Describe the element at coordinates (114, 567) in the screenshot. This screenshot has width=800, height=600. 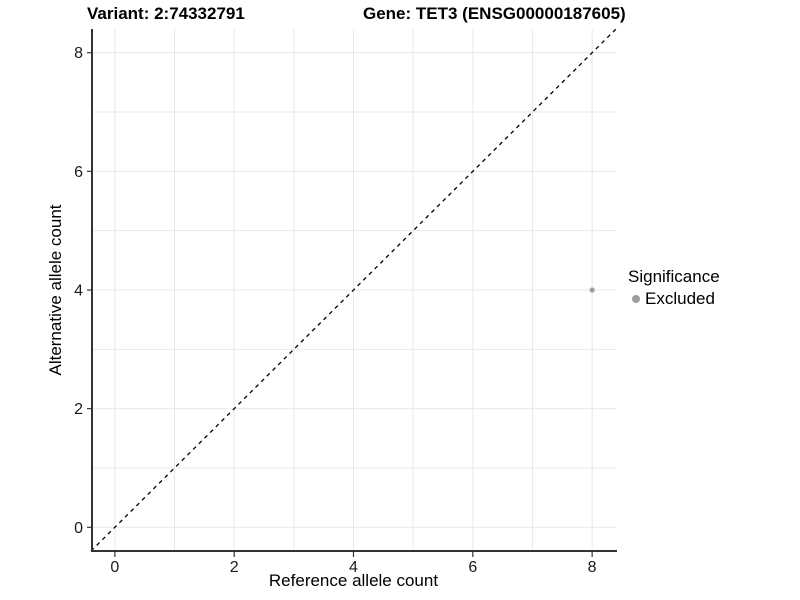
I see `x-tick-label: 0` at that location.